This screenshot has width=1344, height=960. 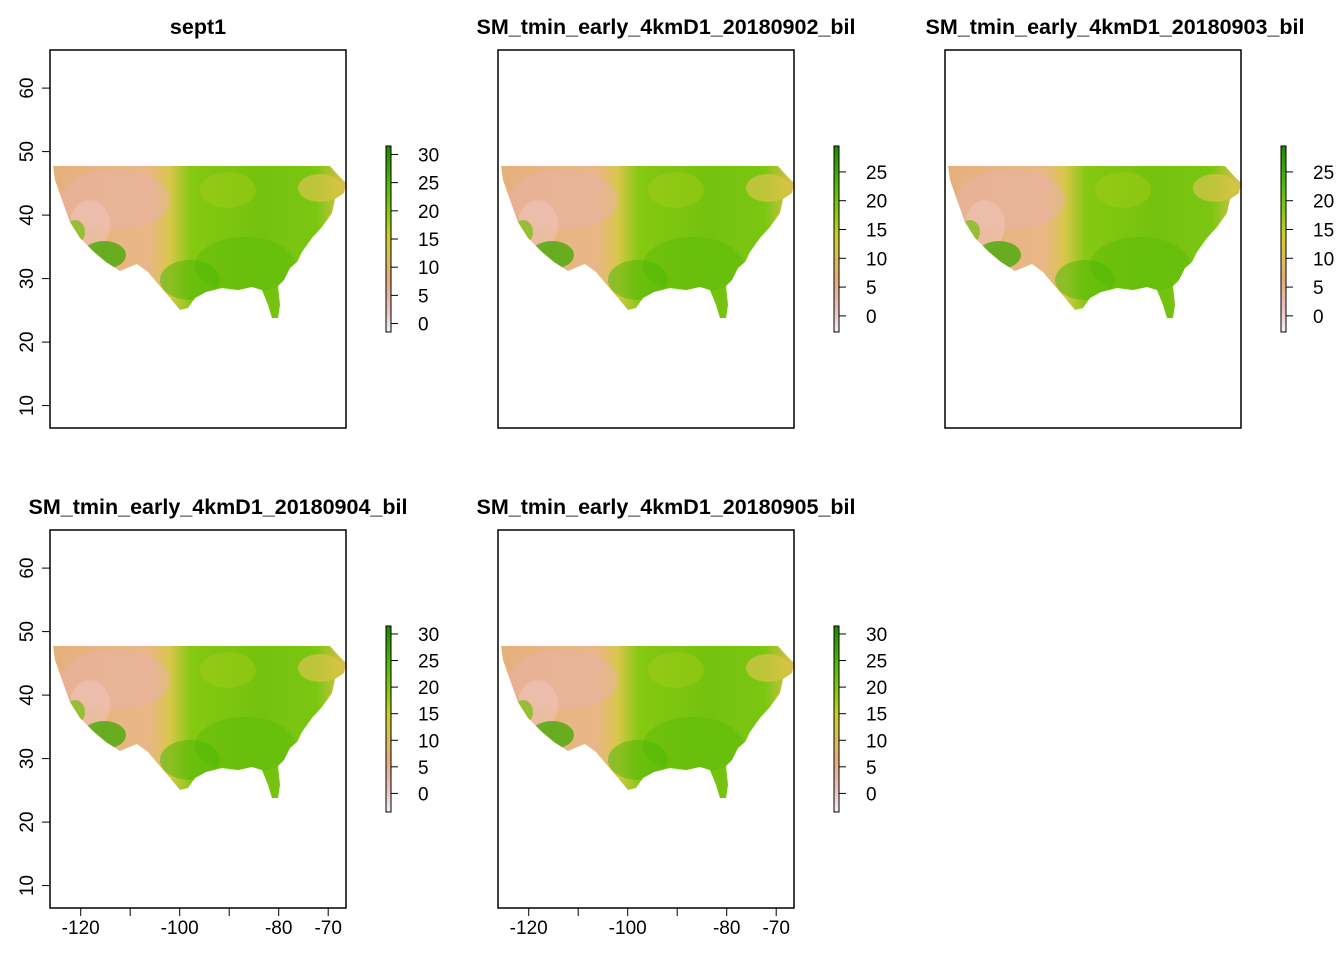 I want to click on panel-title: sept1, so click(x=198, y=27).